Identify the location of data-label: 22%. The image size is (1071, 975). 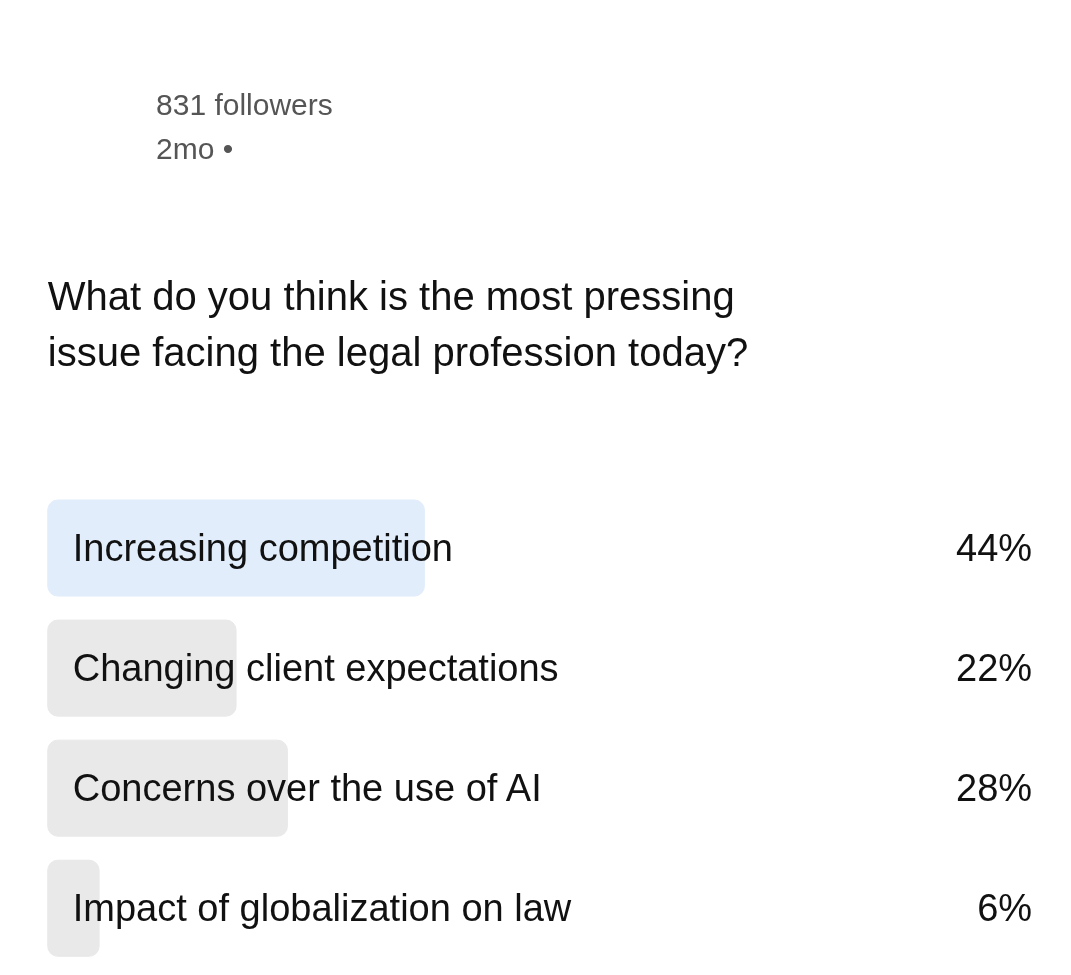
(994, 668).